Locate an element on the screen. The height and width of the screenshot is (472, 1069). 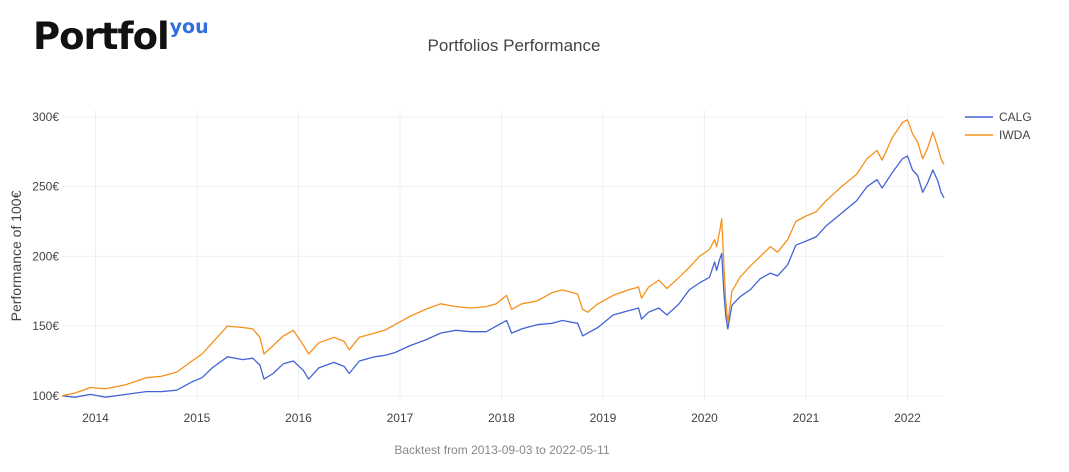
x-tick-label: 2020 is located at coordinates (704, 418).